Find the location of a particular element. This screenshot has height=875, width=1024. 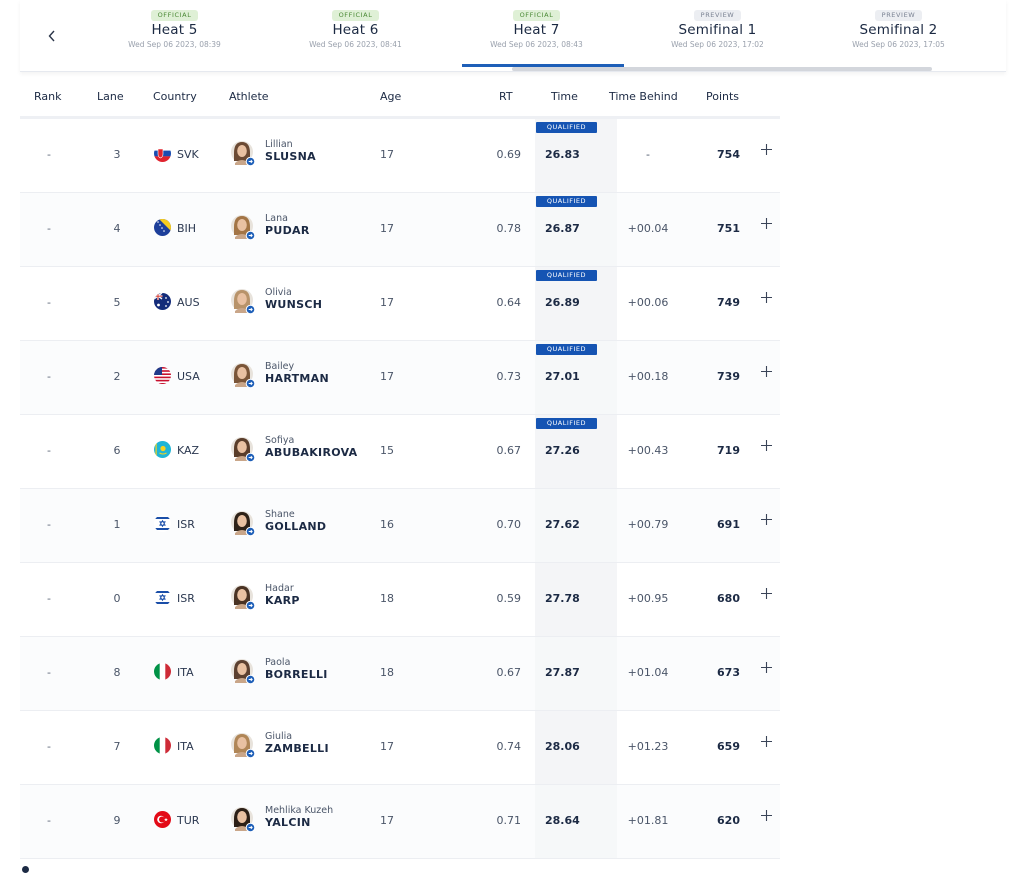

legend-note is located at coordinates (25, 869).